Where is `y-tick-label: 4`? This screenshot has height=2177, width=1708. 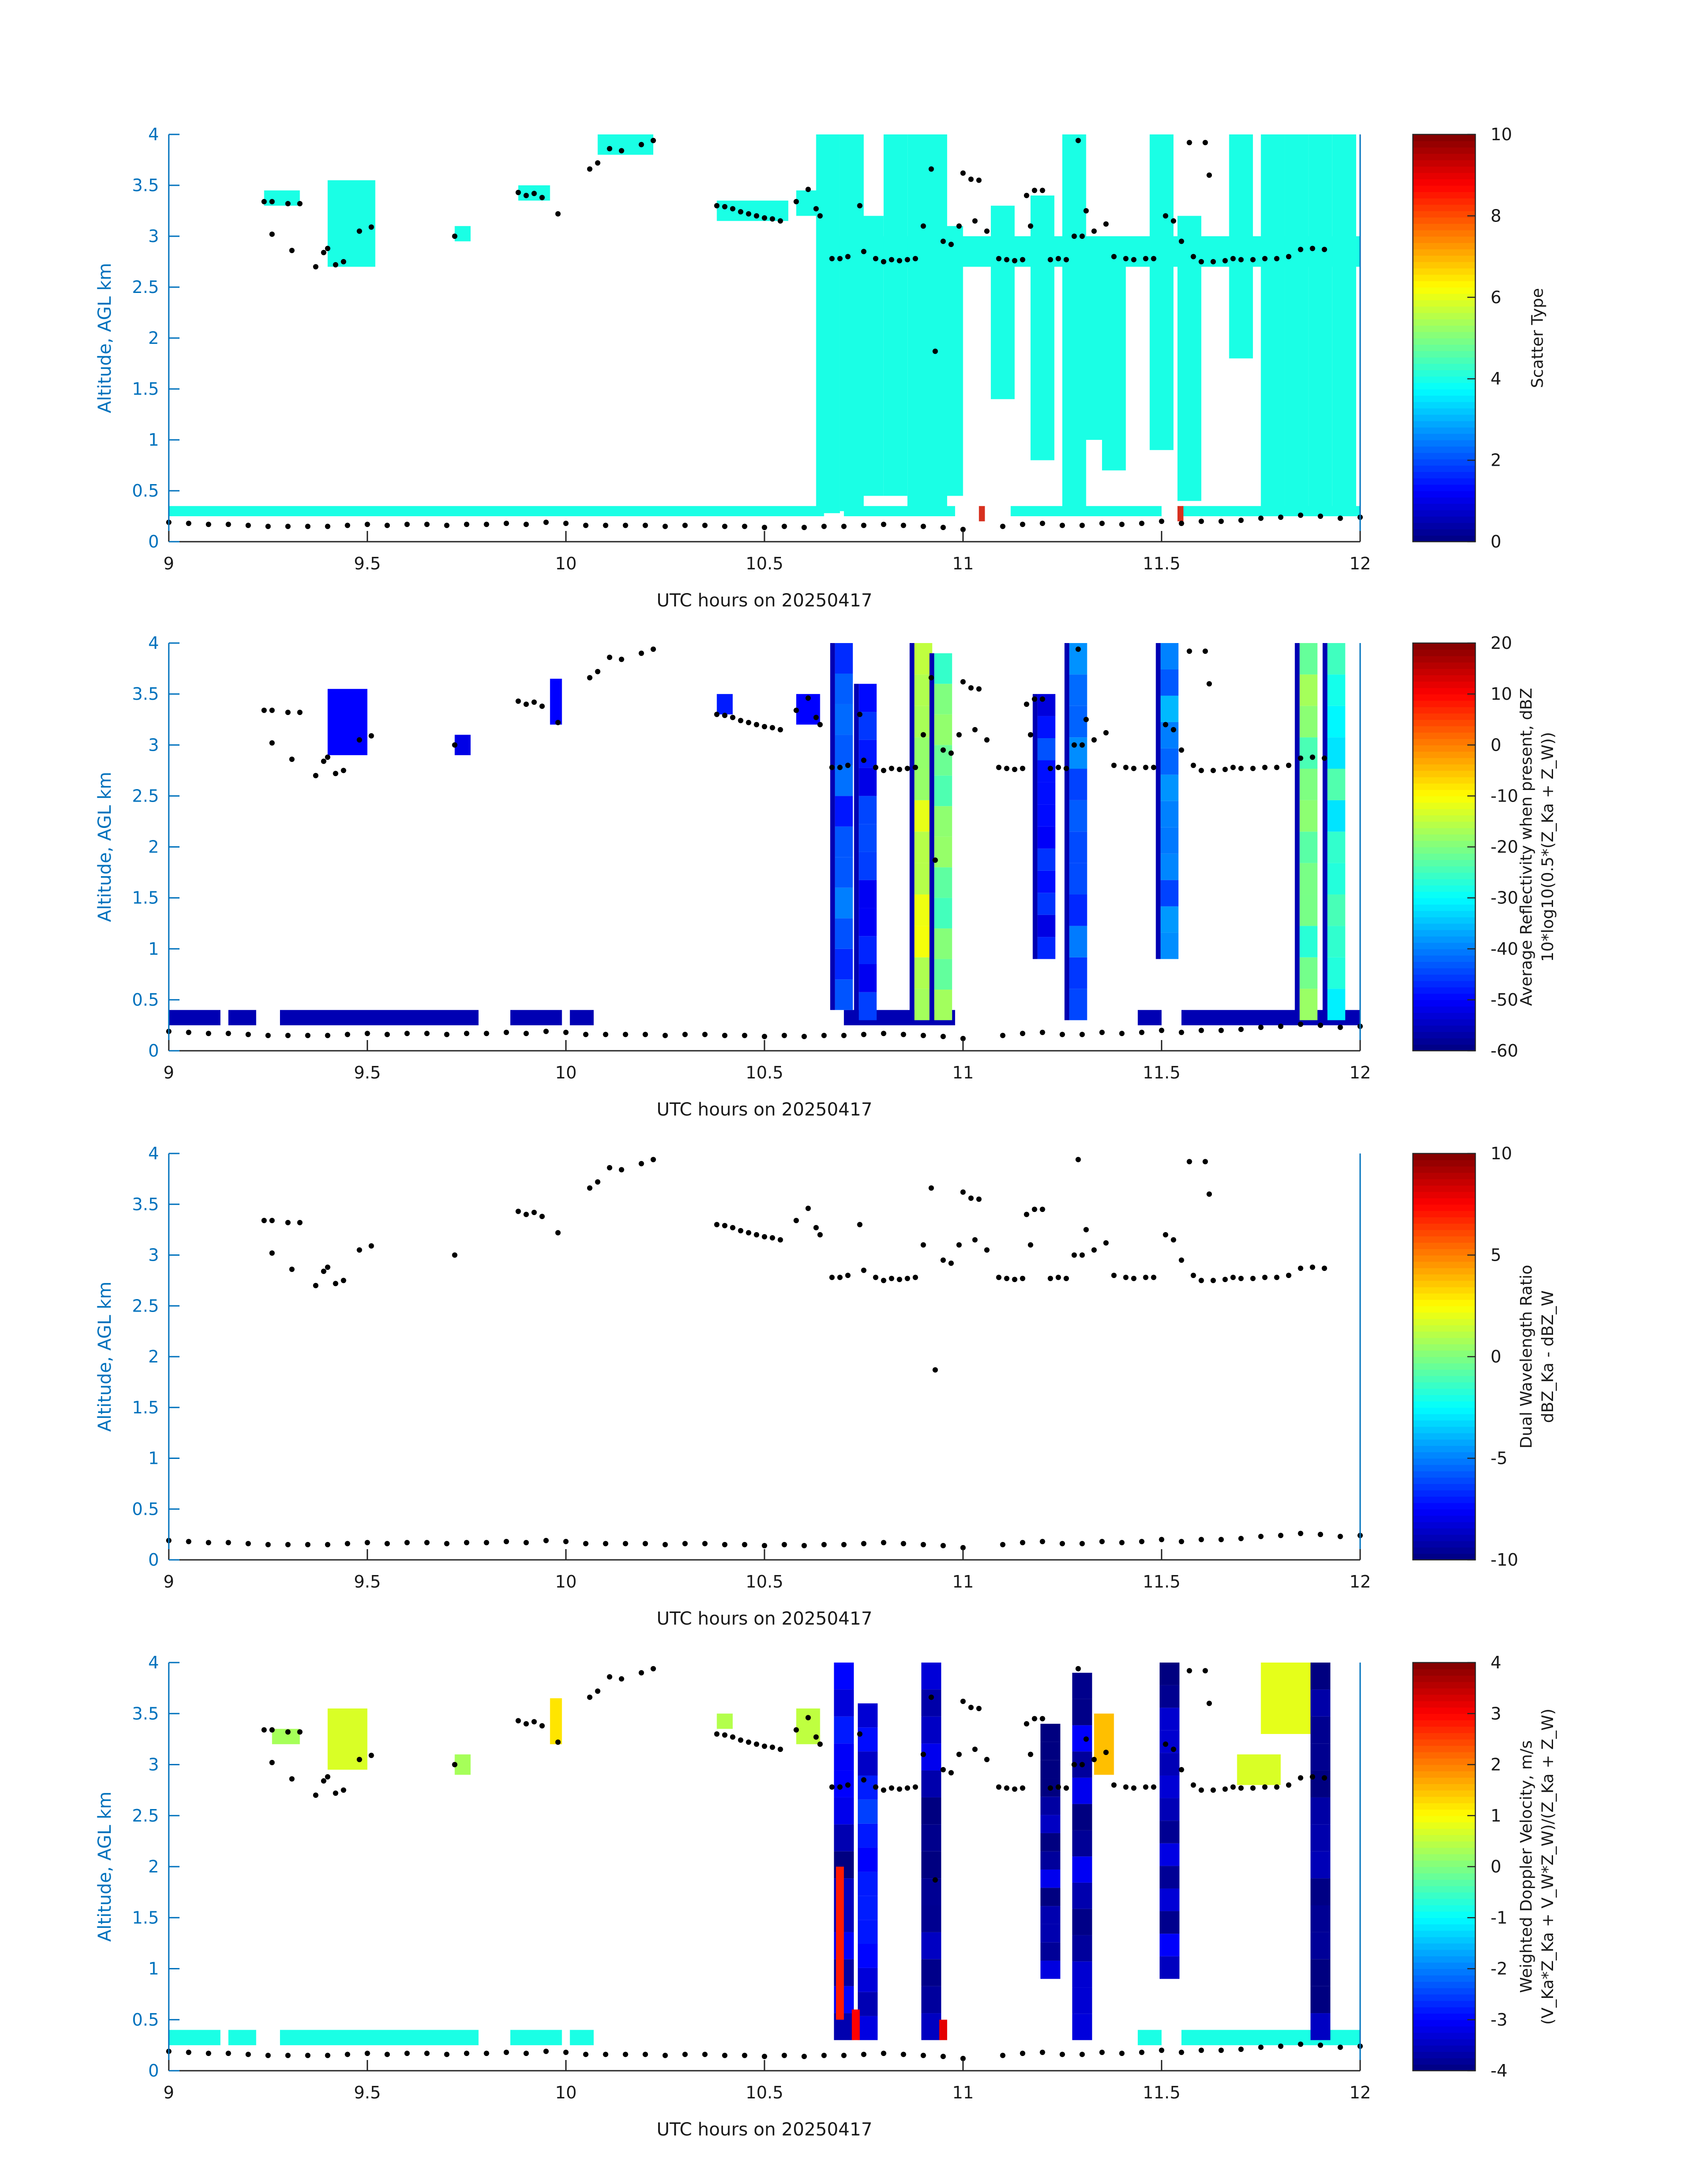
y-tick-label: 4 is located at coordinates (153, 1662).